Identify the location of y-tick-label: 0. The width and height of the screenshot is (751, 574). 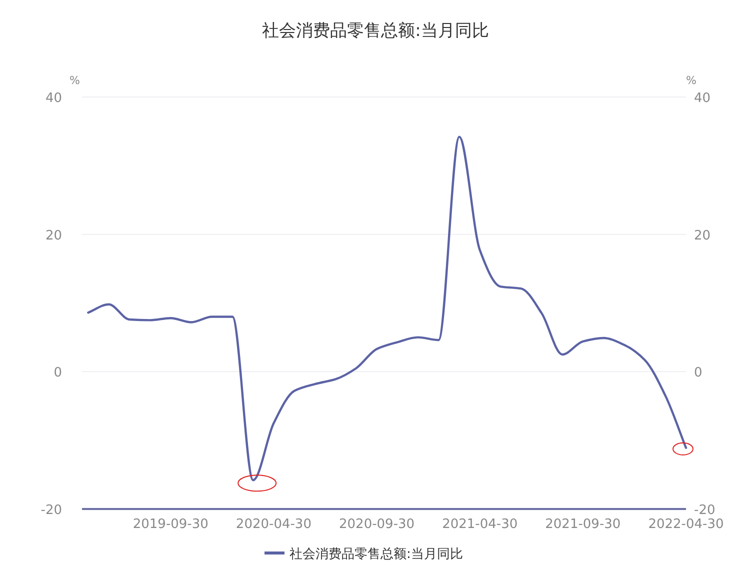
(58, 373).